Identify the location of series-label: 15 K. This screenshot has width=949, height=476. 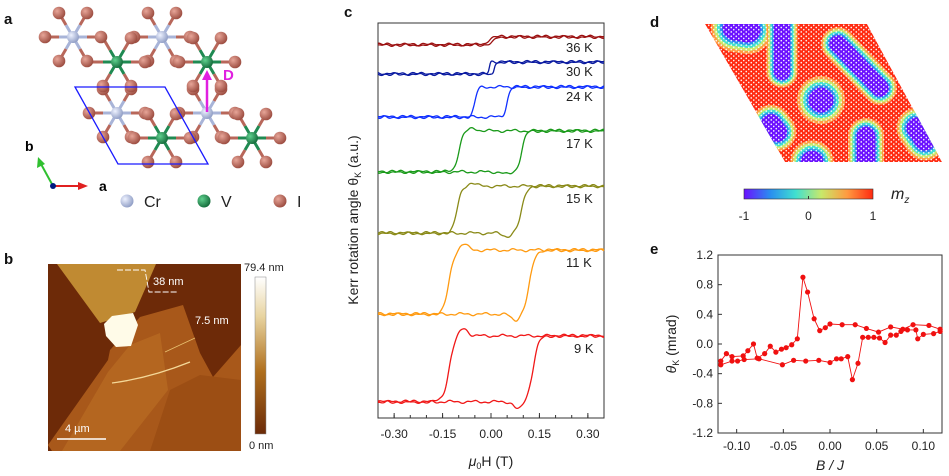
(579, 198).